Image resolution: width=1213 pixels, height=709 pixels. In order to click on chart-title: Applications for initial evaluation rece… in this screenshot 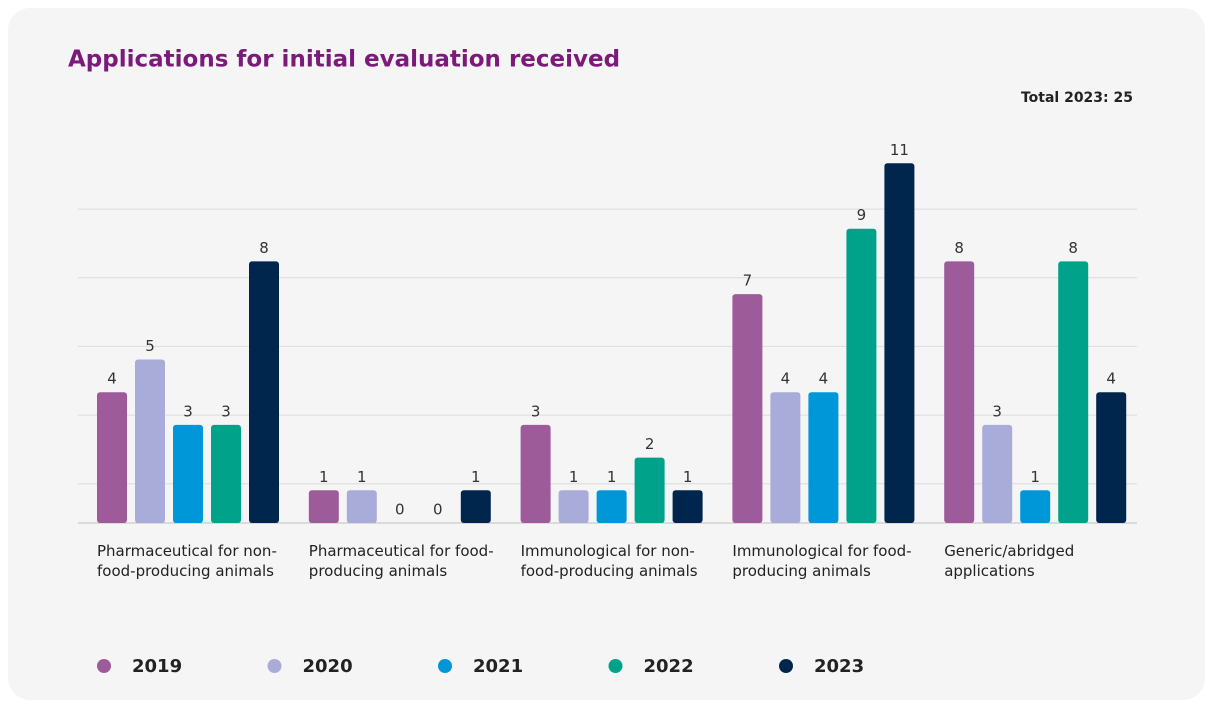, I will do `click(344, 60)`.